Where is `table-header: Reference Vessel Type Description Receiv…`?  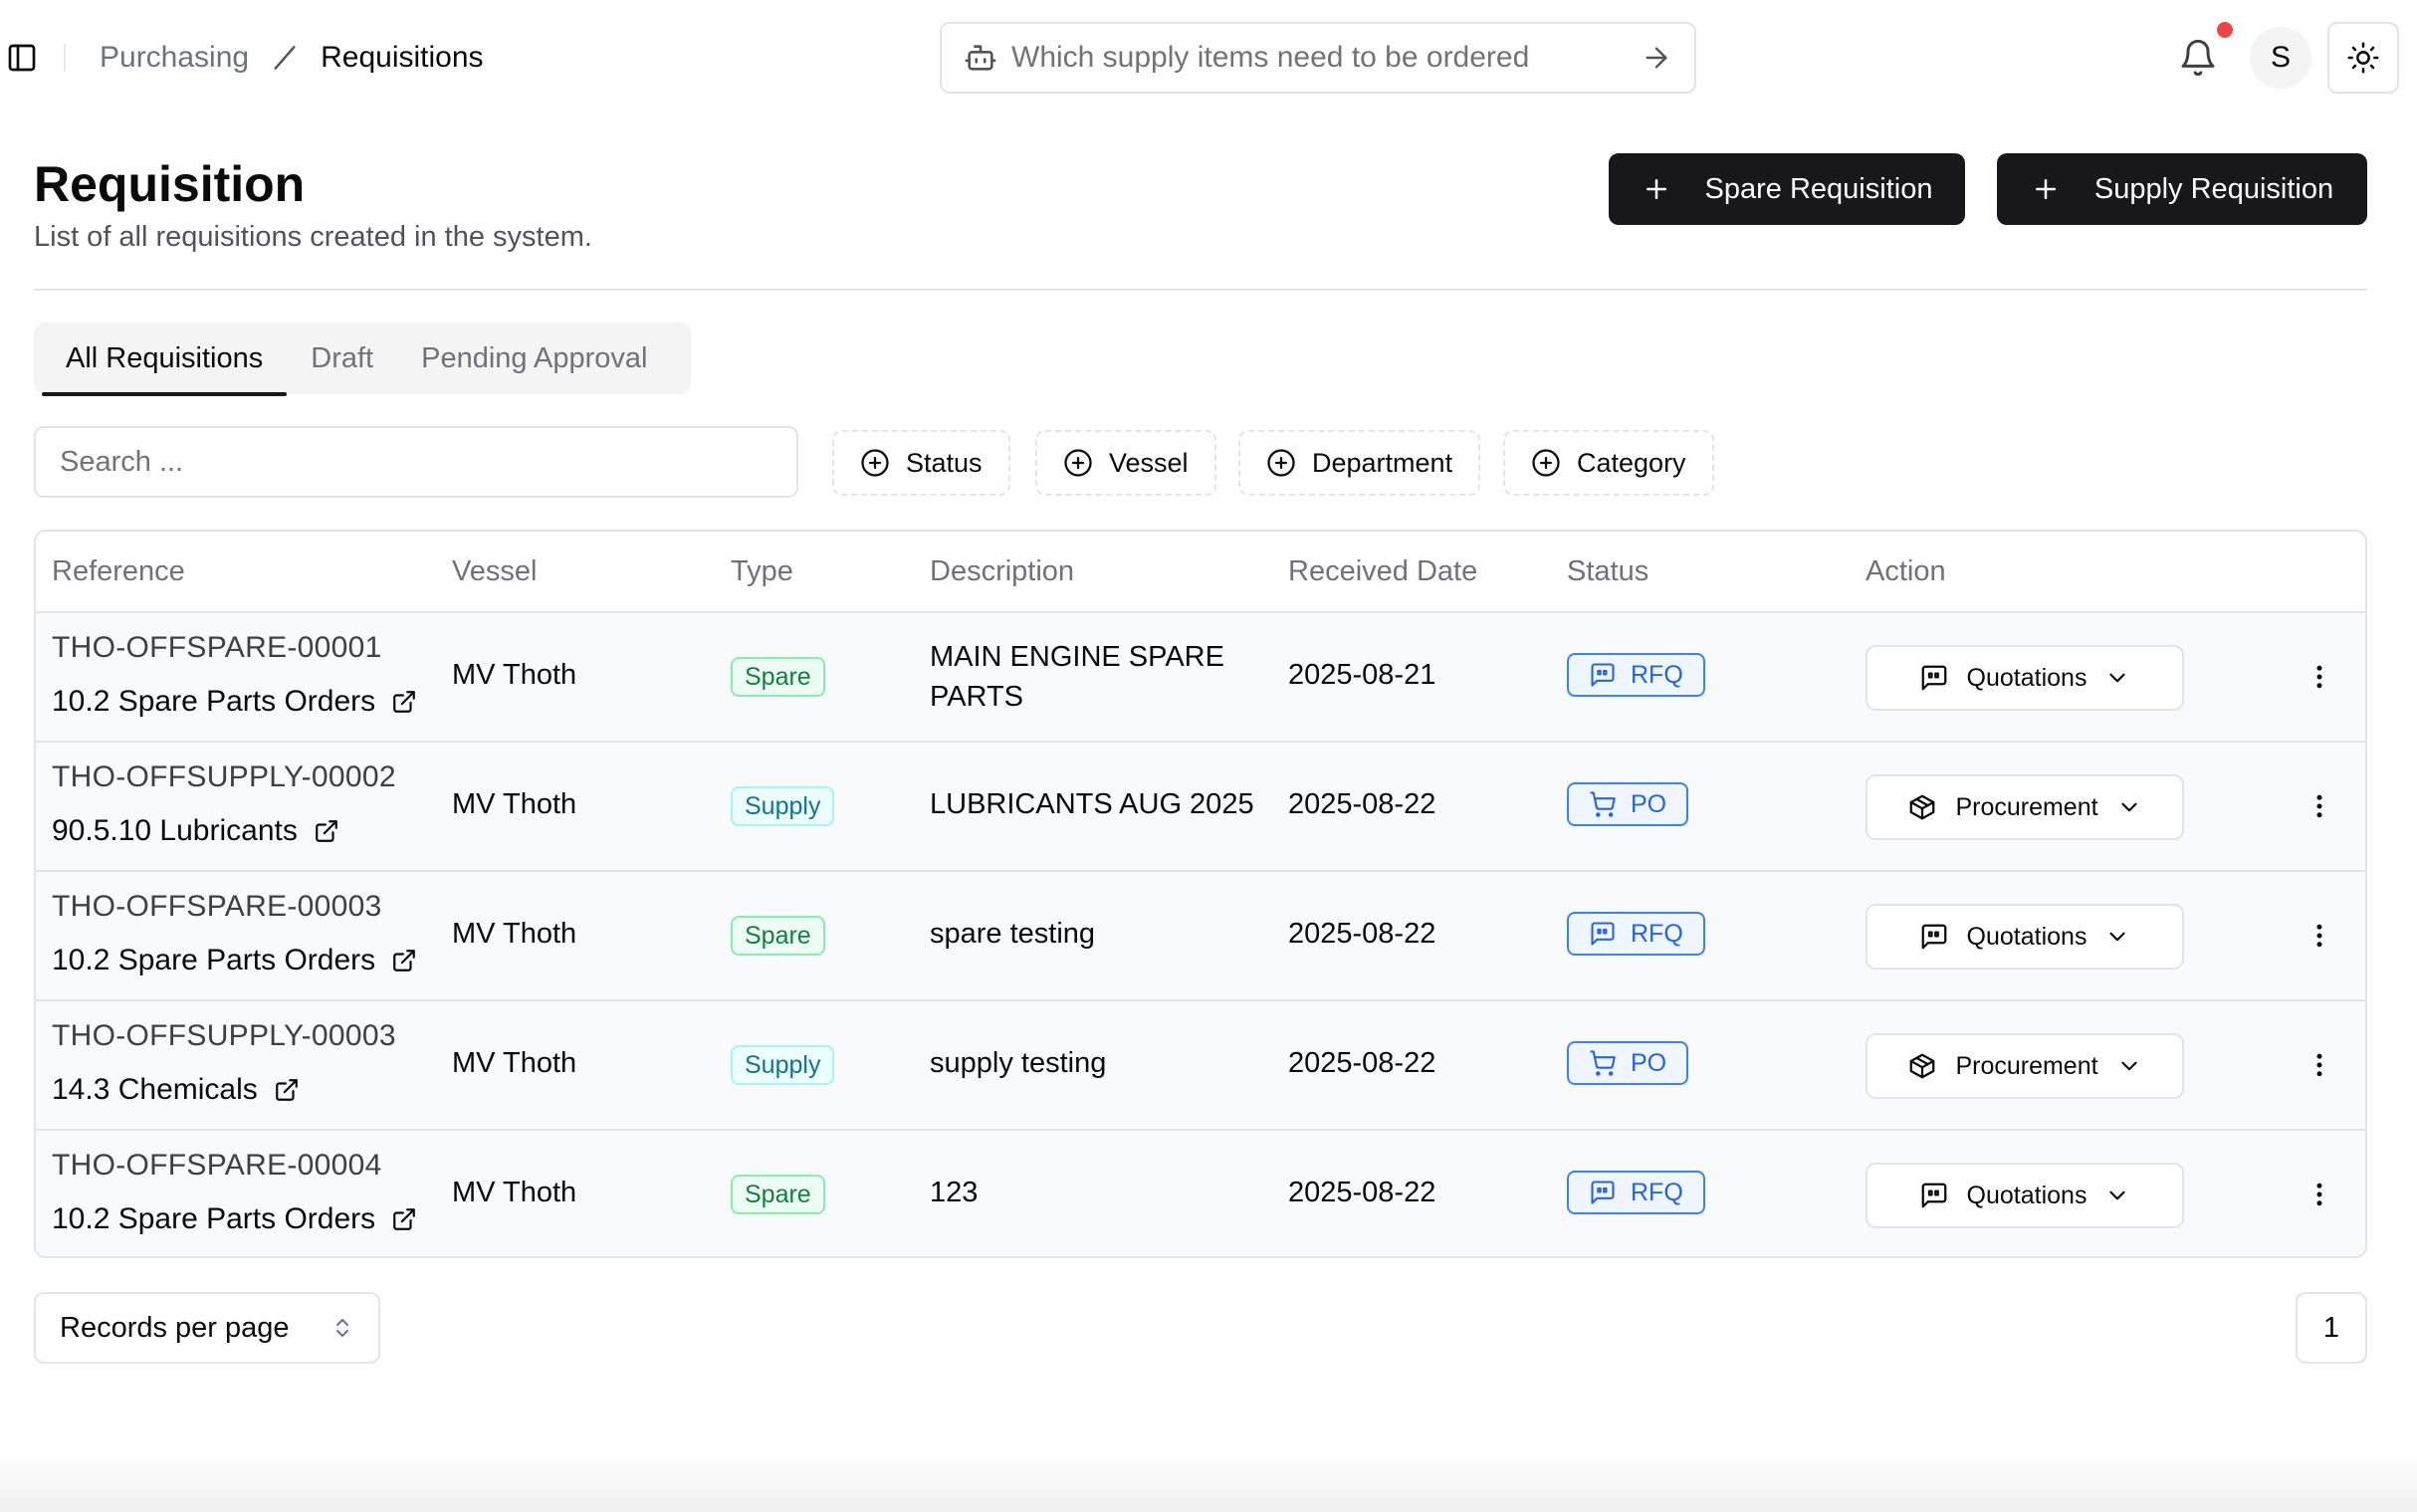
table-header: Reference Vessel Type Description Receiv… is located at coordinates (1200, 572).